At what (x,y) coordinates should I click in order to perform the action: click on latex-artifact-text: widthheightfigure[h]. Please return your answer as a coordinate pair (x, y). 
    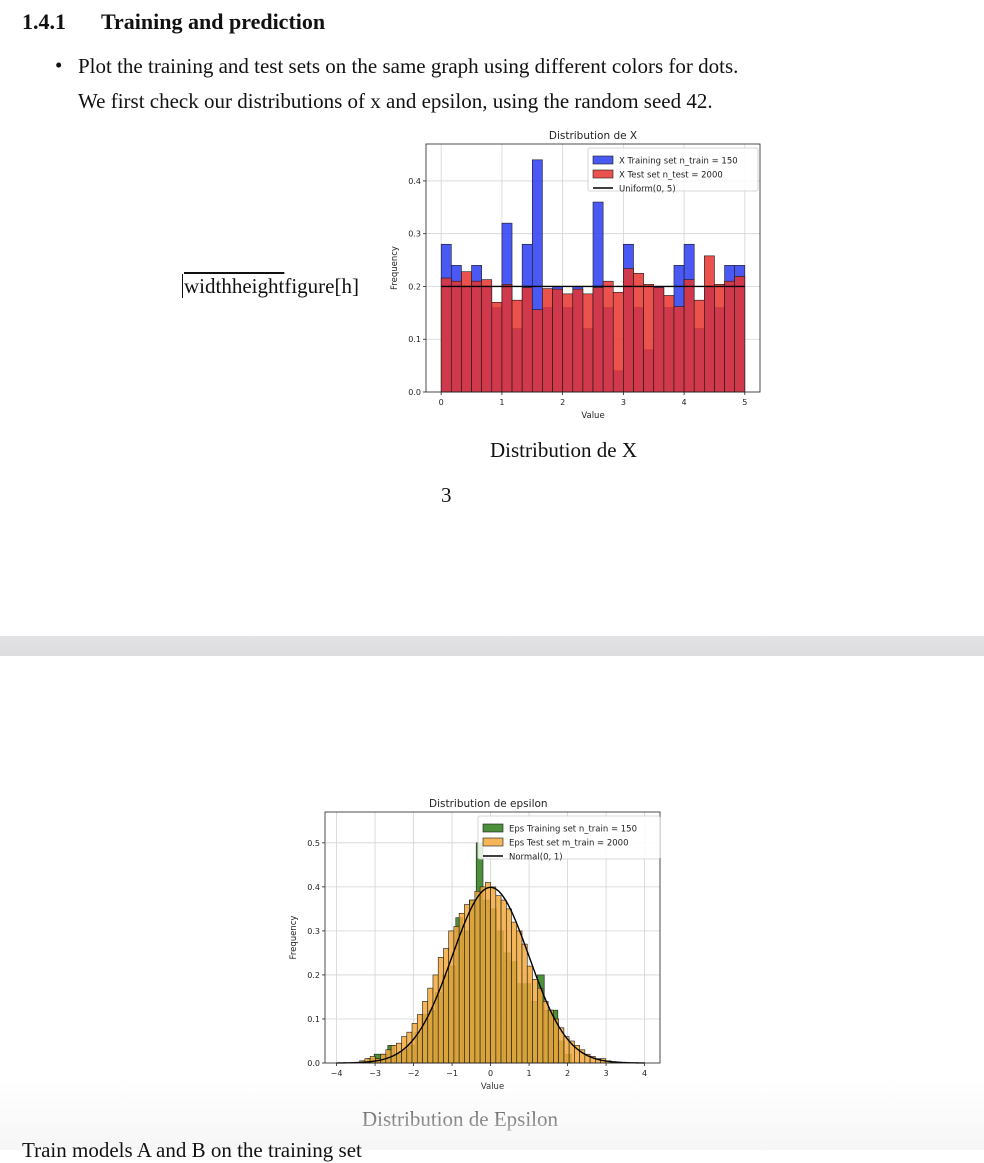
    Looking at the image, I should click on (270, 286).